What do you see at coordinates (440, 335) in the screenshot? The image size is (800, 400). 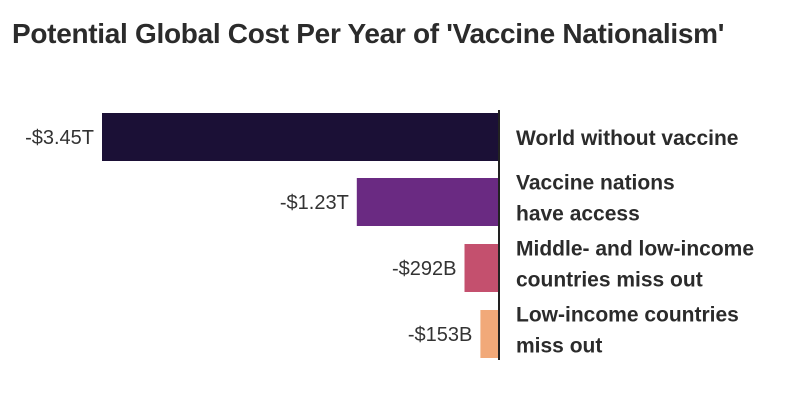 I see `data-label-4: -$153B` at bounding box center [440, 335].